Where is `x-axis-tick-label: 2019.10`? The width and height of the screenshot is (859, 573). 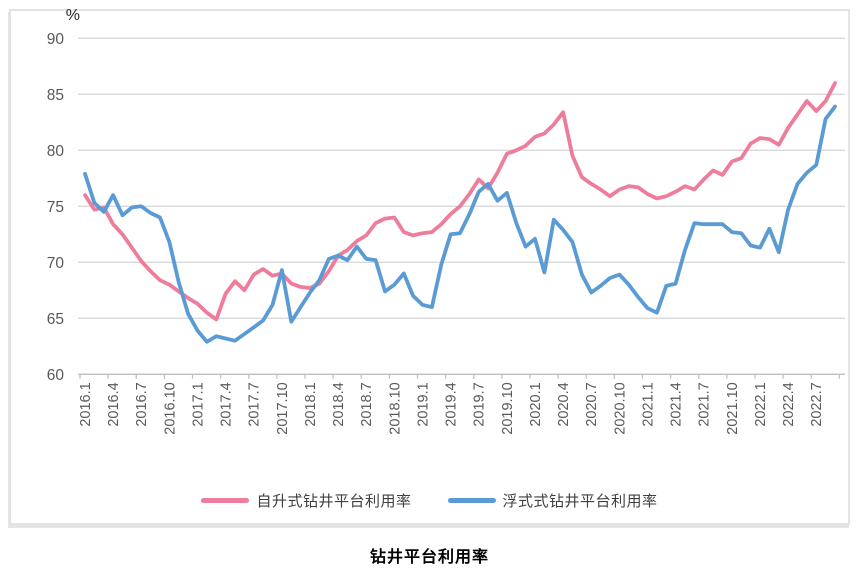 x-axis-tick-label: 2019.10 is located at coordinates (508, 408).